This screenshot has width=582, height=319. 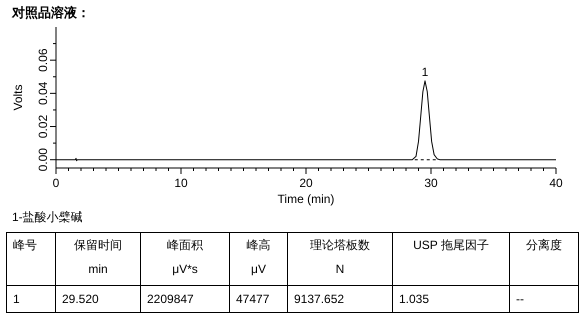 What do you see at coordinates (51, 13) in the screenshot?
I see `chart-title: 对照品溶液：` at bounding box center [51, 13].